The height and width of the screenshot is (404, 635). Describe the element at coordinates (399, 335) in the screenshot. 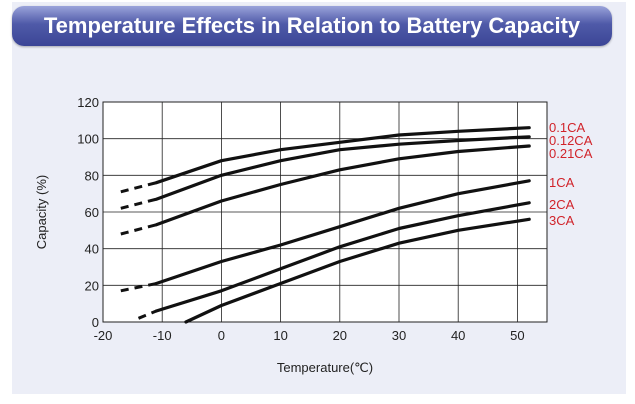

I see `x-tick-label: 30` at that location.